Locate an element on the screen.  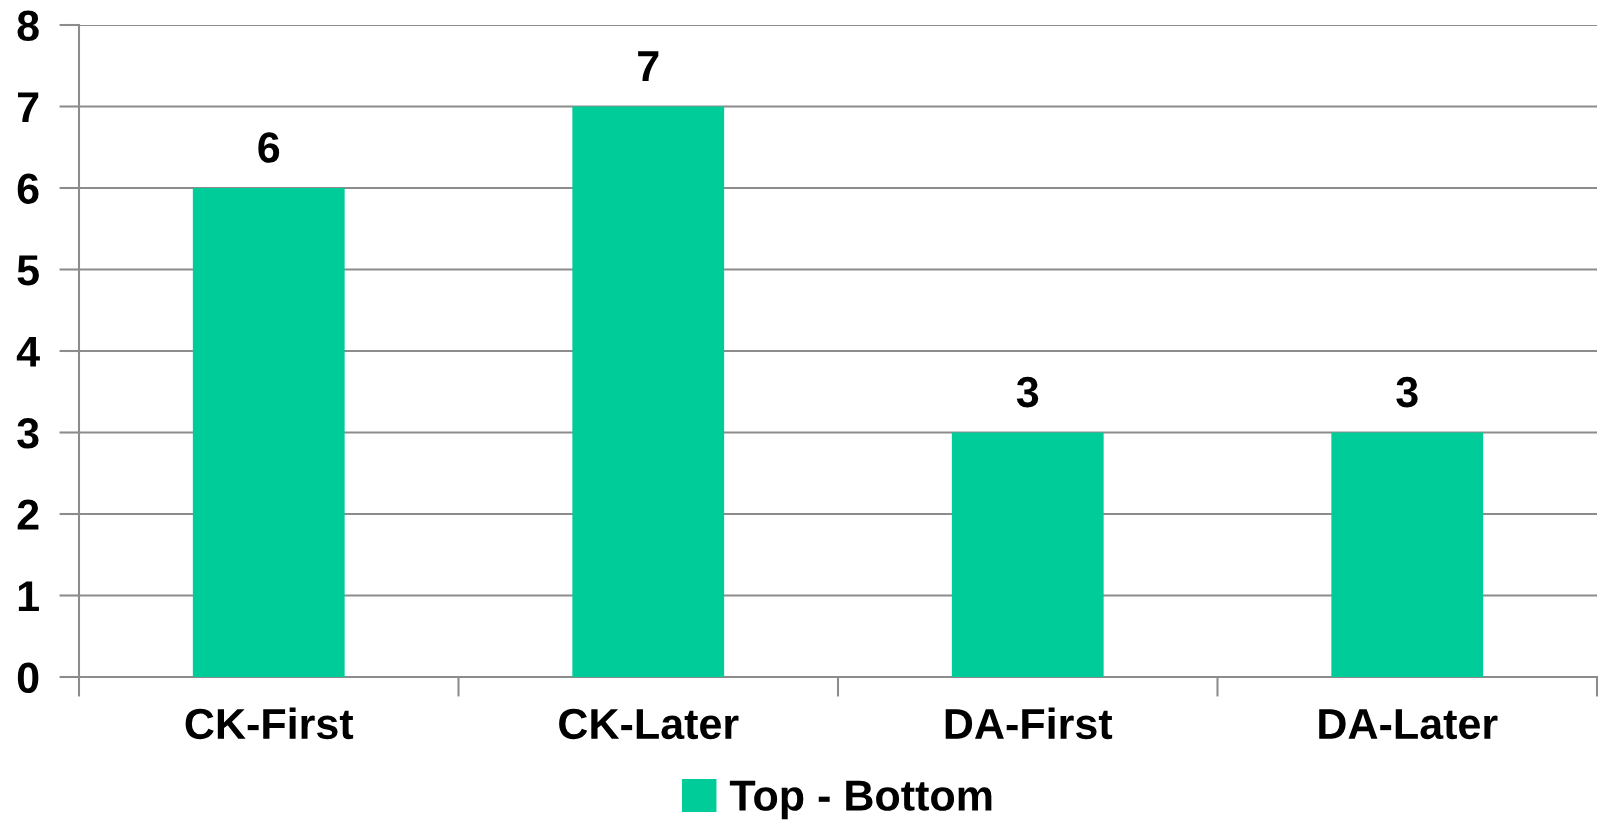
y-tick-label: 5 is located at coordinates (28, 270).